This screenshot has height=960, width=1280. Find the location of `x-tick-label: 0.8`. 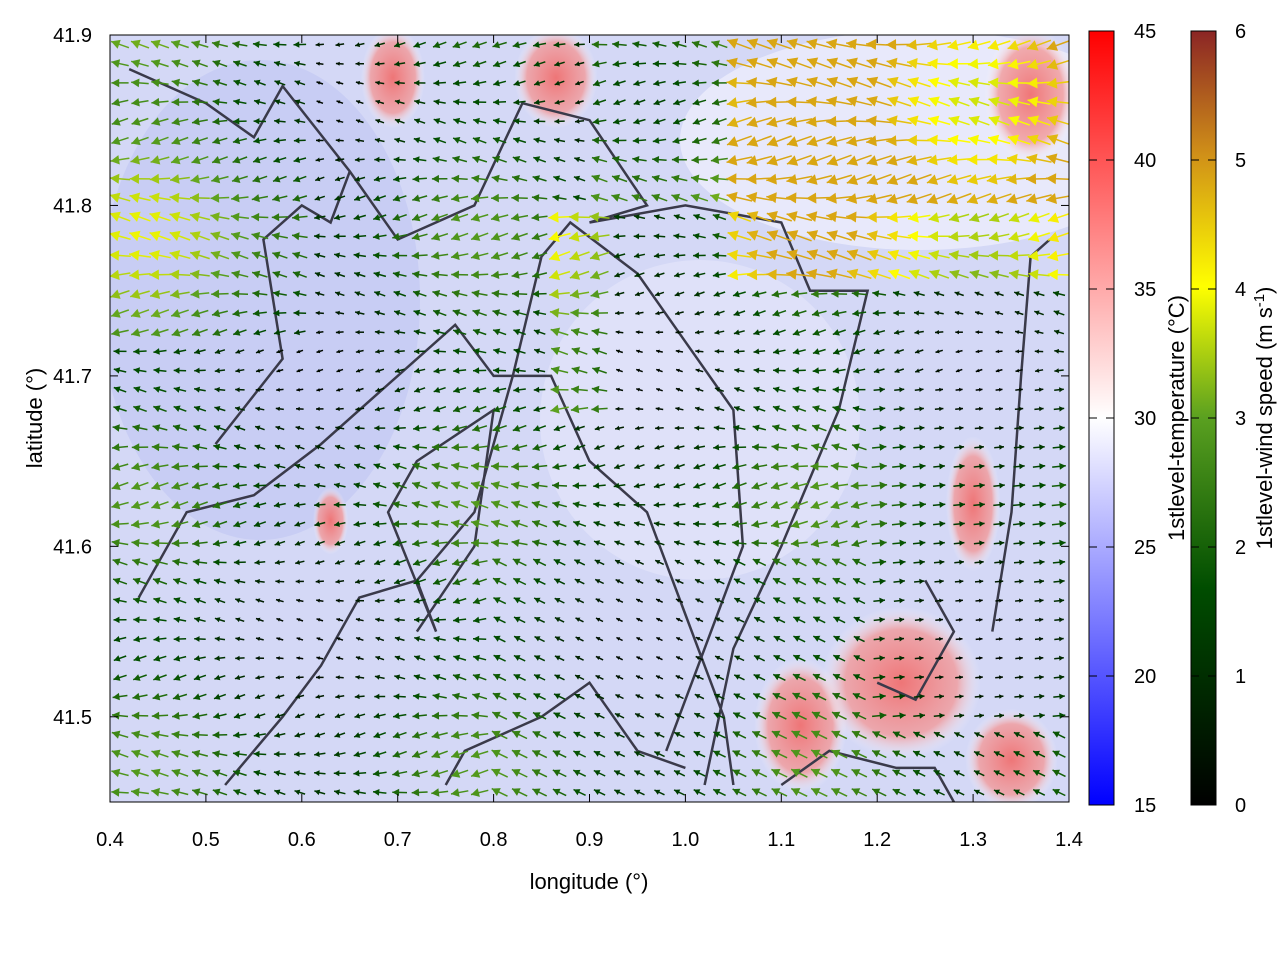

x-tick-label: 0.8 is located at coordinates (494, 840).